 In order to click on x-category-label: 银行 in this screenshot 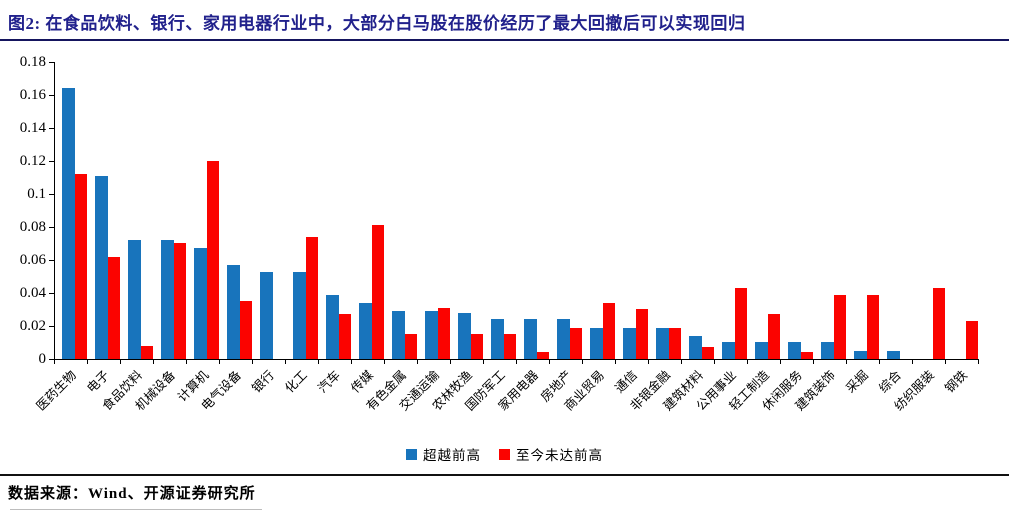, I will do `click(263, 382)`.